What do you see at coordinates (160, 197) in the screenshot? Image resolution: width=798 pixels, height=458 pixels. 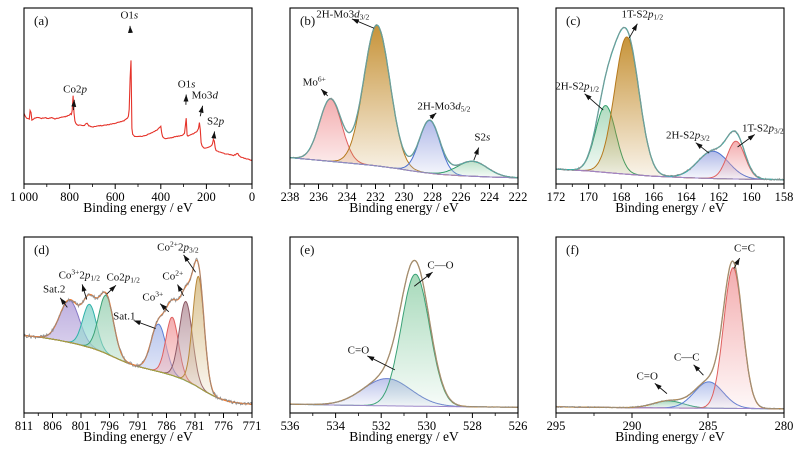 I see `x-tick-label: 400` at bounding box center [160, 197].